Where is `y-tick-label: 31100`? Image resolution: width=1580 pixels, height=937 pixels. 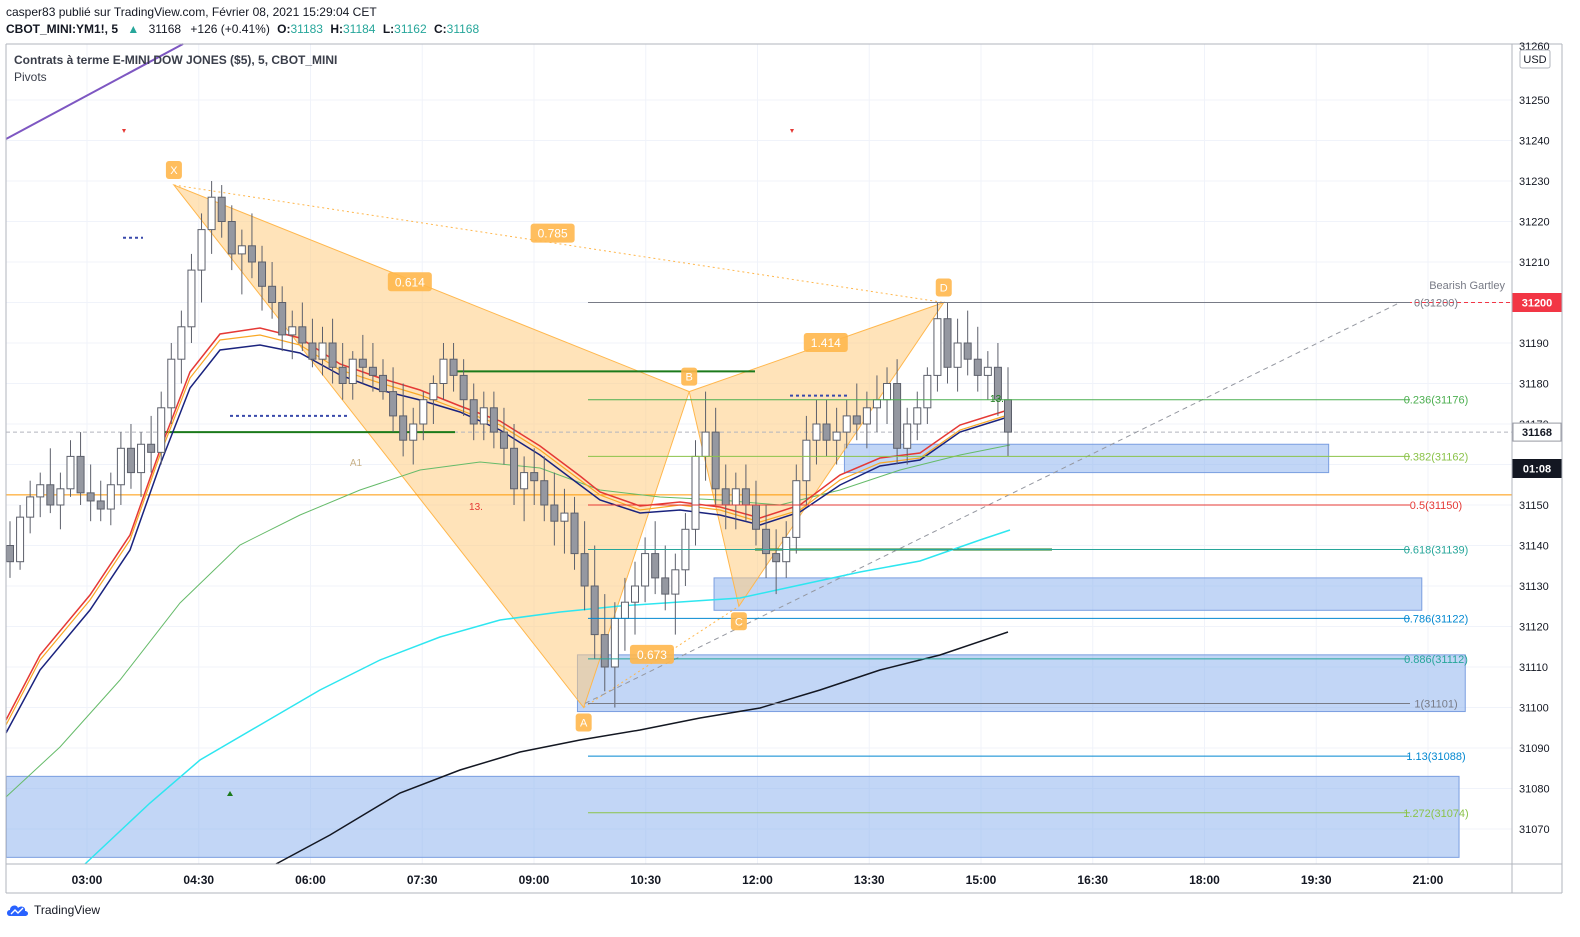
y-tick-label: 31100 is located at coordinates (1534, 709).